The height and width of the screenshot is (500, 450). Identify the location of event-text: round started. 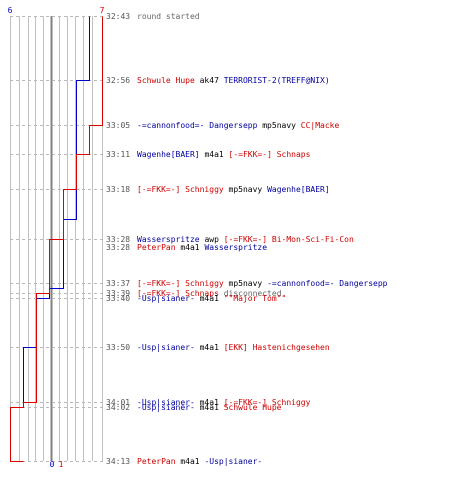
(168, 16).